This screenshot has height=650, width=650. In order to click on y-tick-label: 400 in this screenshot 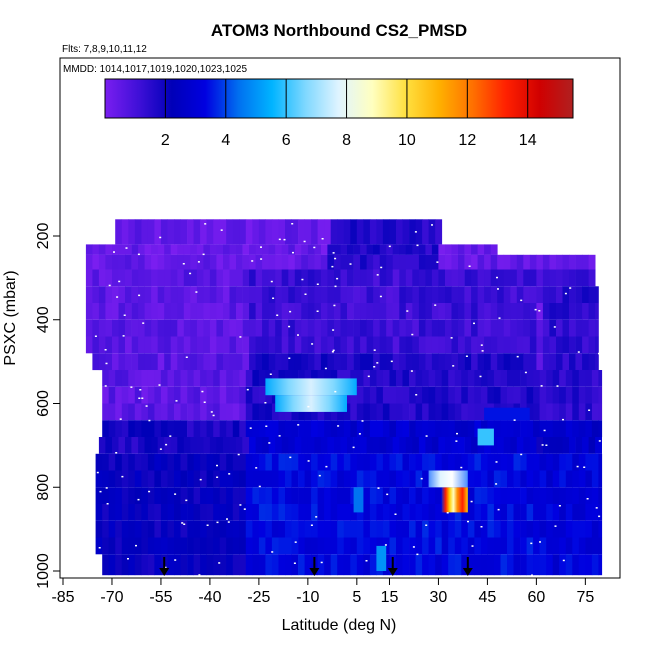, I will do `click(43, 319)`.